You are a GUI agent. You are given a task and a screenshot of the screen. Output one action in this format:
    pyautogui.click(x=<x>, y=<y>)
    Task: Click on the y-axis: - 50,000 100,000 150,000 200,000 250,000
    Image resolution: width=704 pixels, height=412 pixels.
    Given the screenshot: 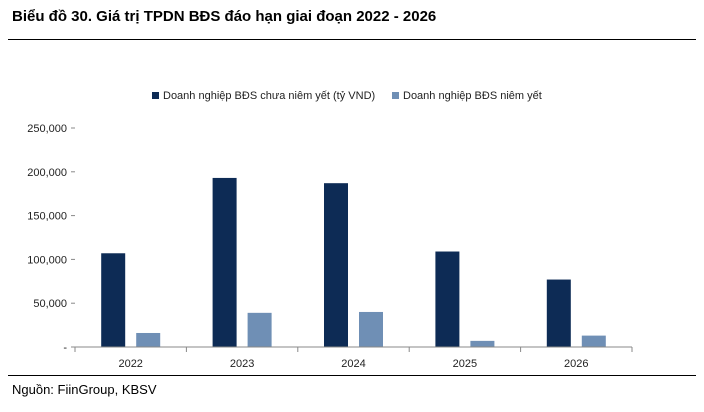 What is the action you would take?
    pyautogui.click(x=51, y=238)
    